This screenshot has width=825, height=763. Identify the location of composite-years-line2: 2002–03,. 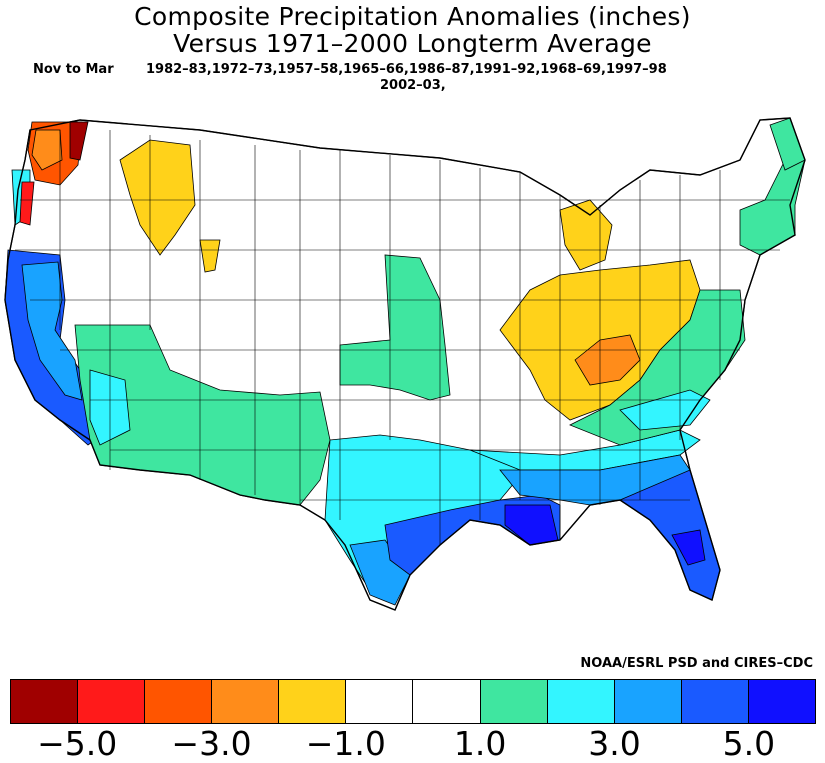
(413, 85).